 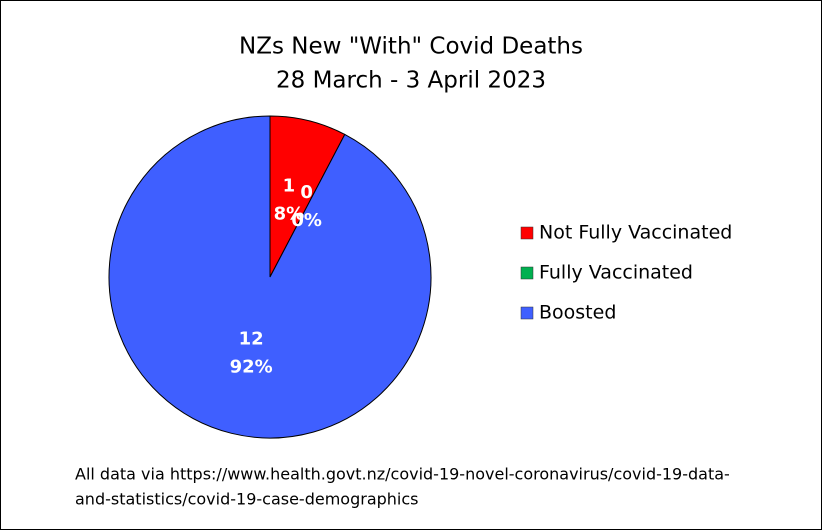 What do you see at coordinates (289, 213) in the screenshot?
I see `data-label: 8%` at bounding box center [289, 213].